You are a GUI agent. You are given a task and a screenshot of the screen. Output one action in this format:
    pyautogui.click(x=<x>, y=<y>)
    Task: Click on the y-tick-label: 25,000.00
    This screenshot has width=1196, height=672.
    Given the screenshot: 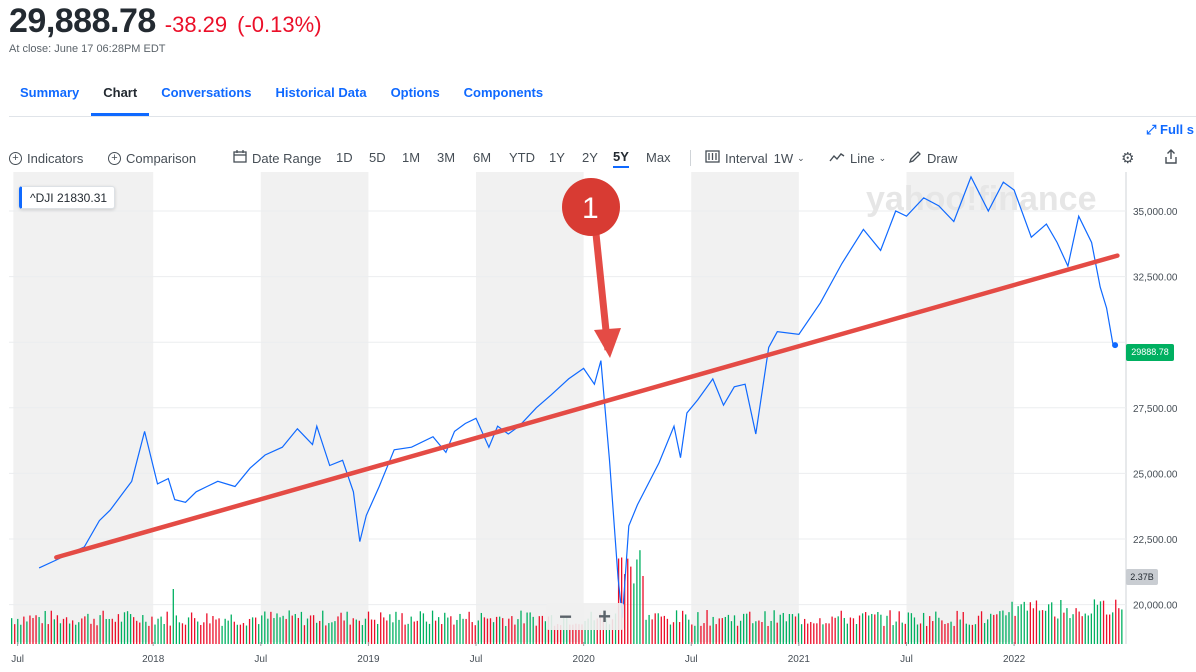 What is the action you would take?
    pyautogui.click(x=1155, y=474)
    